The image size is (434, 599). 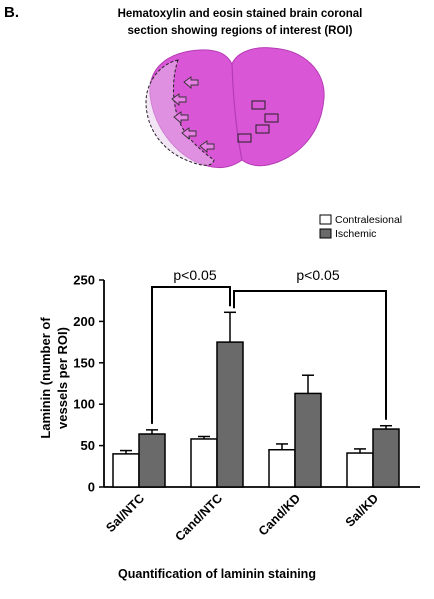 I want to click on y-axis-label-line-2: vessels per ROI), so click(x=62, y=378).